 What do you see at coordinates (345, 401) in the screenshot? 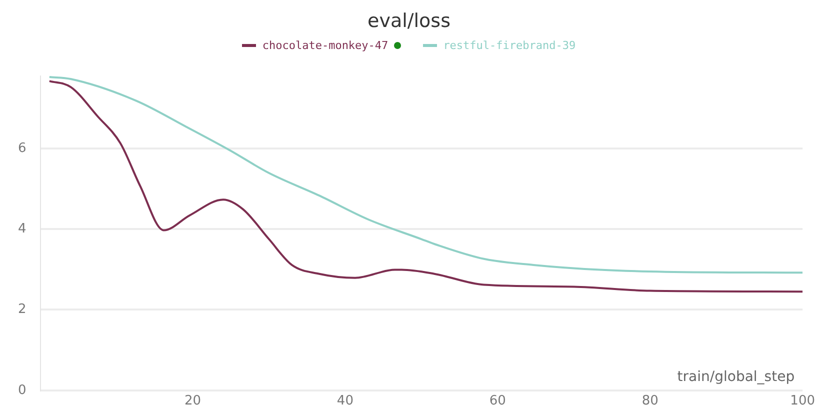
I see `x-tick-label: 40` at bounding box center [345, 401].